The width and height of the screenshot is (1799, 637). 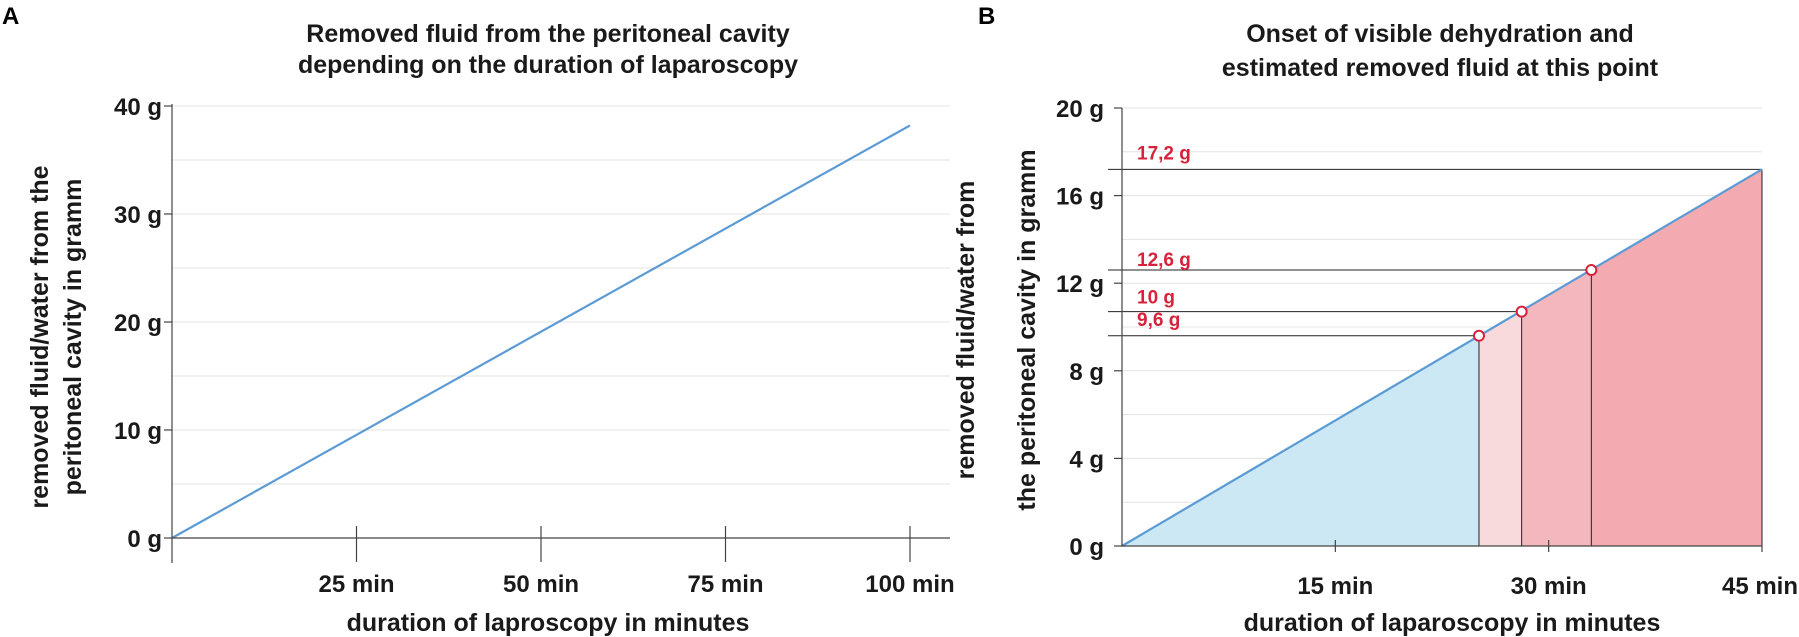 I want to click on x-tick-label: 100 min, so click(x=909, y=584).